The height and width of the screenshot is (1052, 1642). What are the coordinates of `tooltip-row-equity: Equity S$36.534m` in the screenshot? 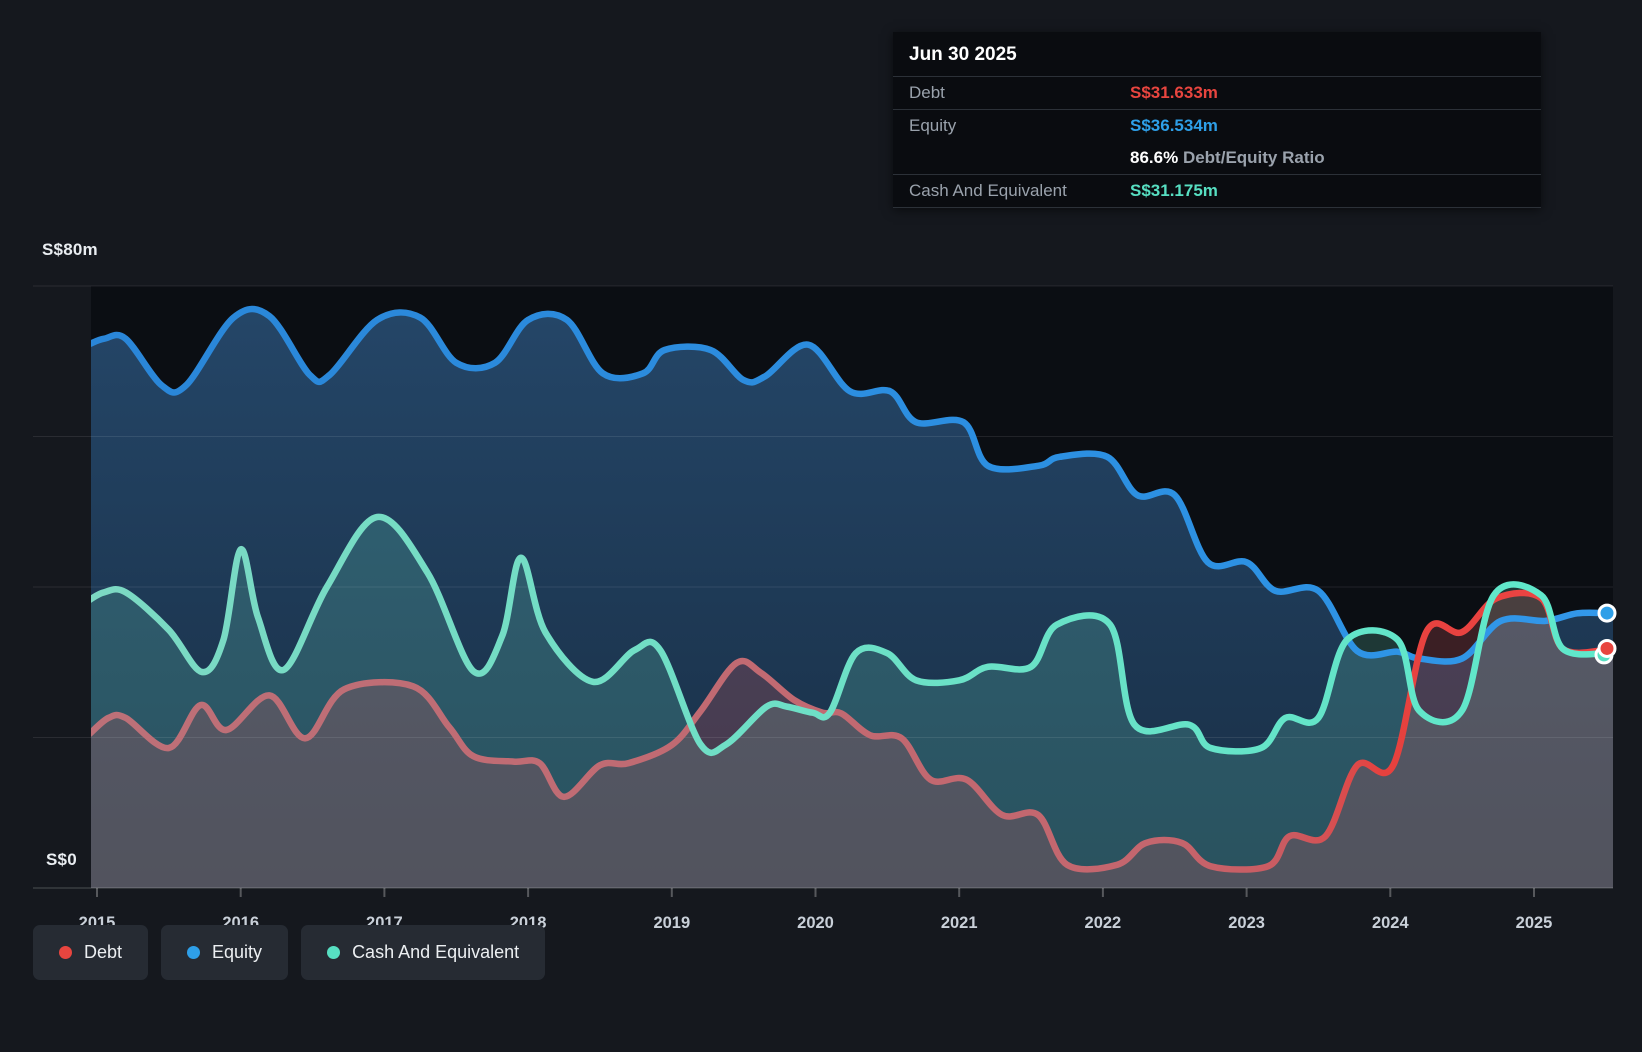 It's located at (1217, 126).